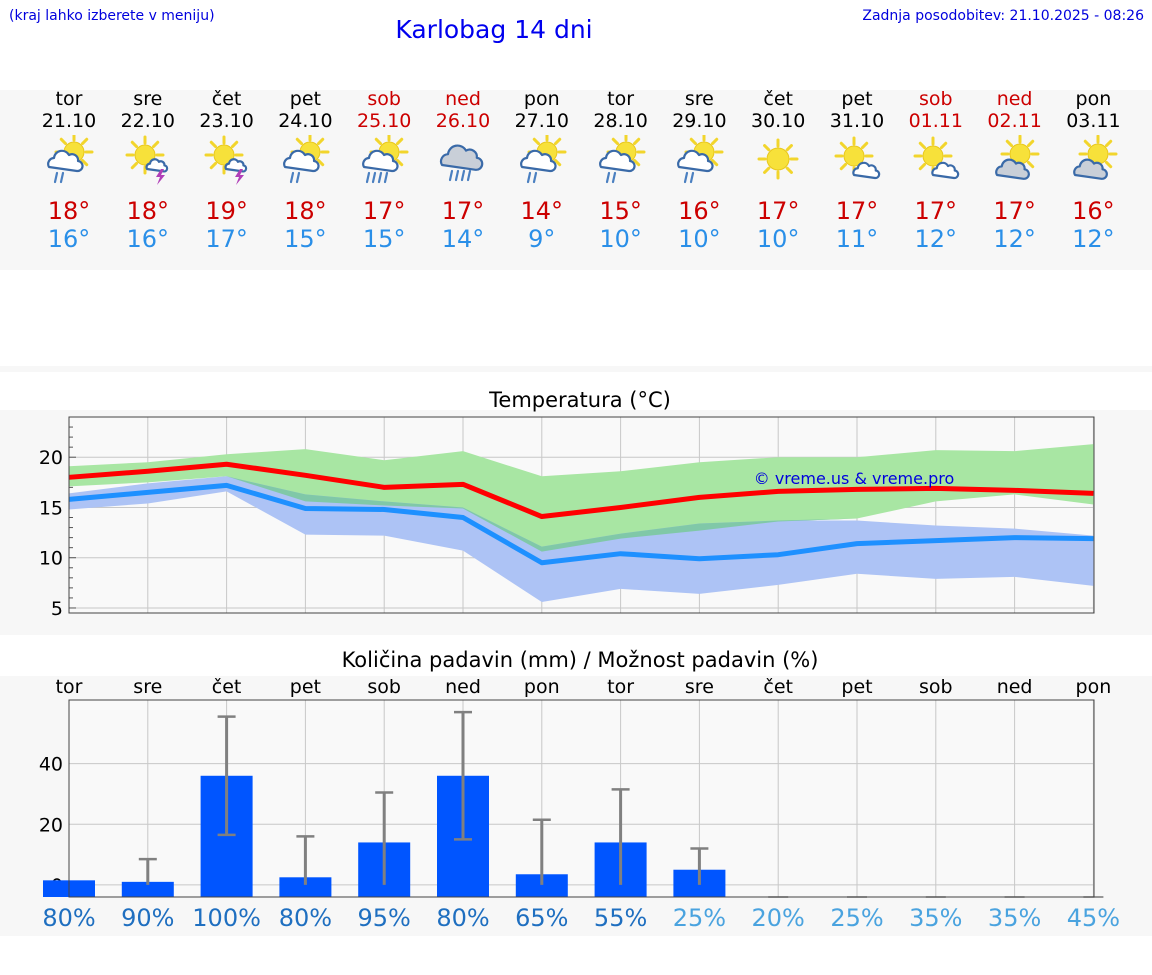 This screenshot has width=1152, height=975. What do you see at coordinates (384, 918) in the screenshot?
I see `precip-probability: 95%` at bounding box center [384, 918].